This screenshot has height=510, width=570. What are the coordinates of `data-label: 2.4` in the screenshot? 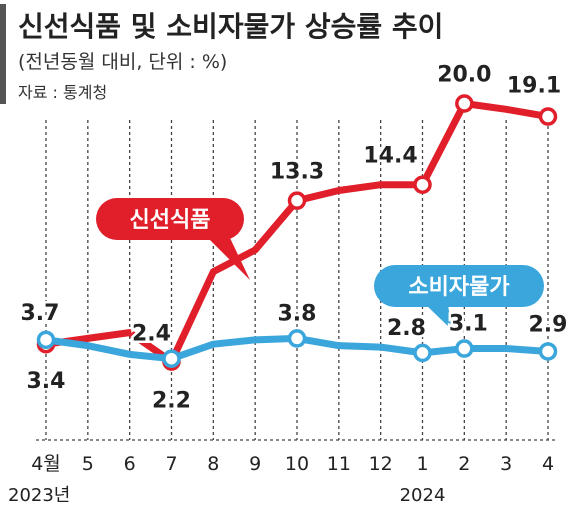 It's located at (151, 334).